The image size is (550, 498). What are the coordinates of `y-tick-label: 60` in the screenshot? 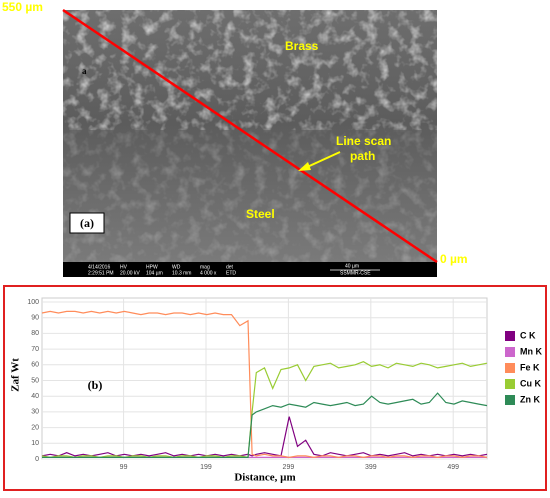 It's located at (35, 365).